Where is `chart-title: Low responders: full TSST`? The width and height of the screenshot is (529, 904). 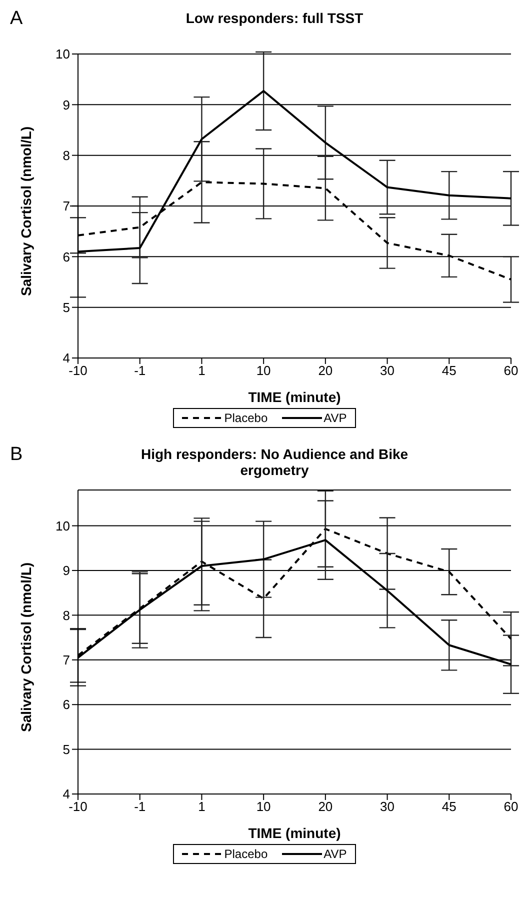 chart-title: Low responders: full TSST is located at coordinates (275, 18).